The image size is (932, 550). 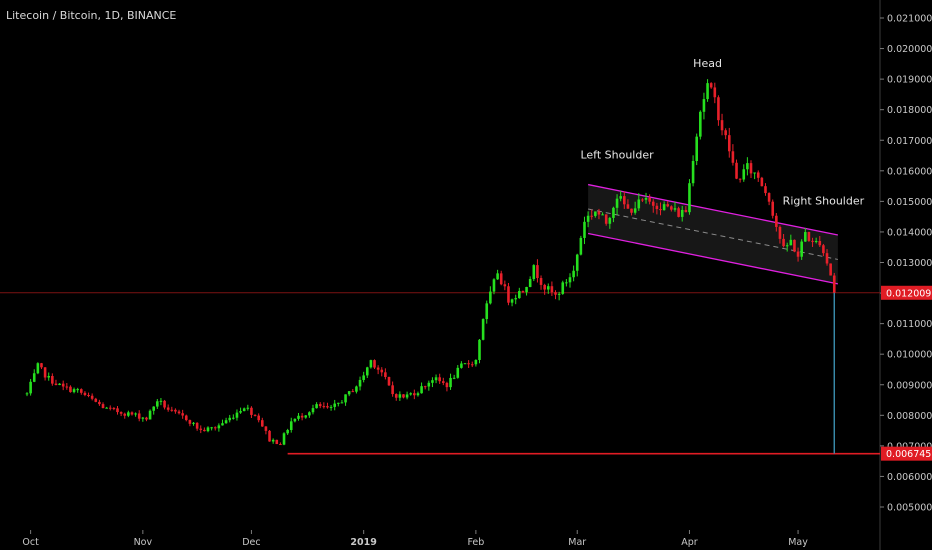 I want to click on pattern-annotation: Head, so click(x=707, y=63).